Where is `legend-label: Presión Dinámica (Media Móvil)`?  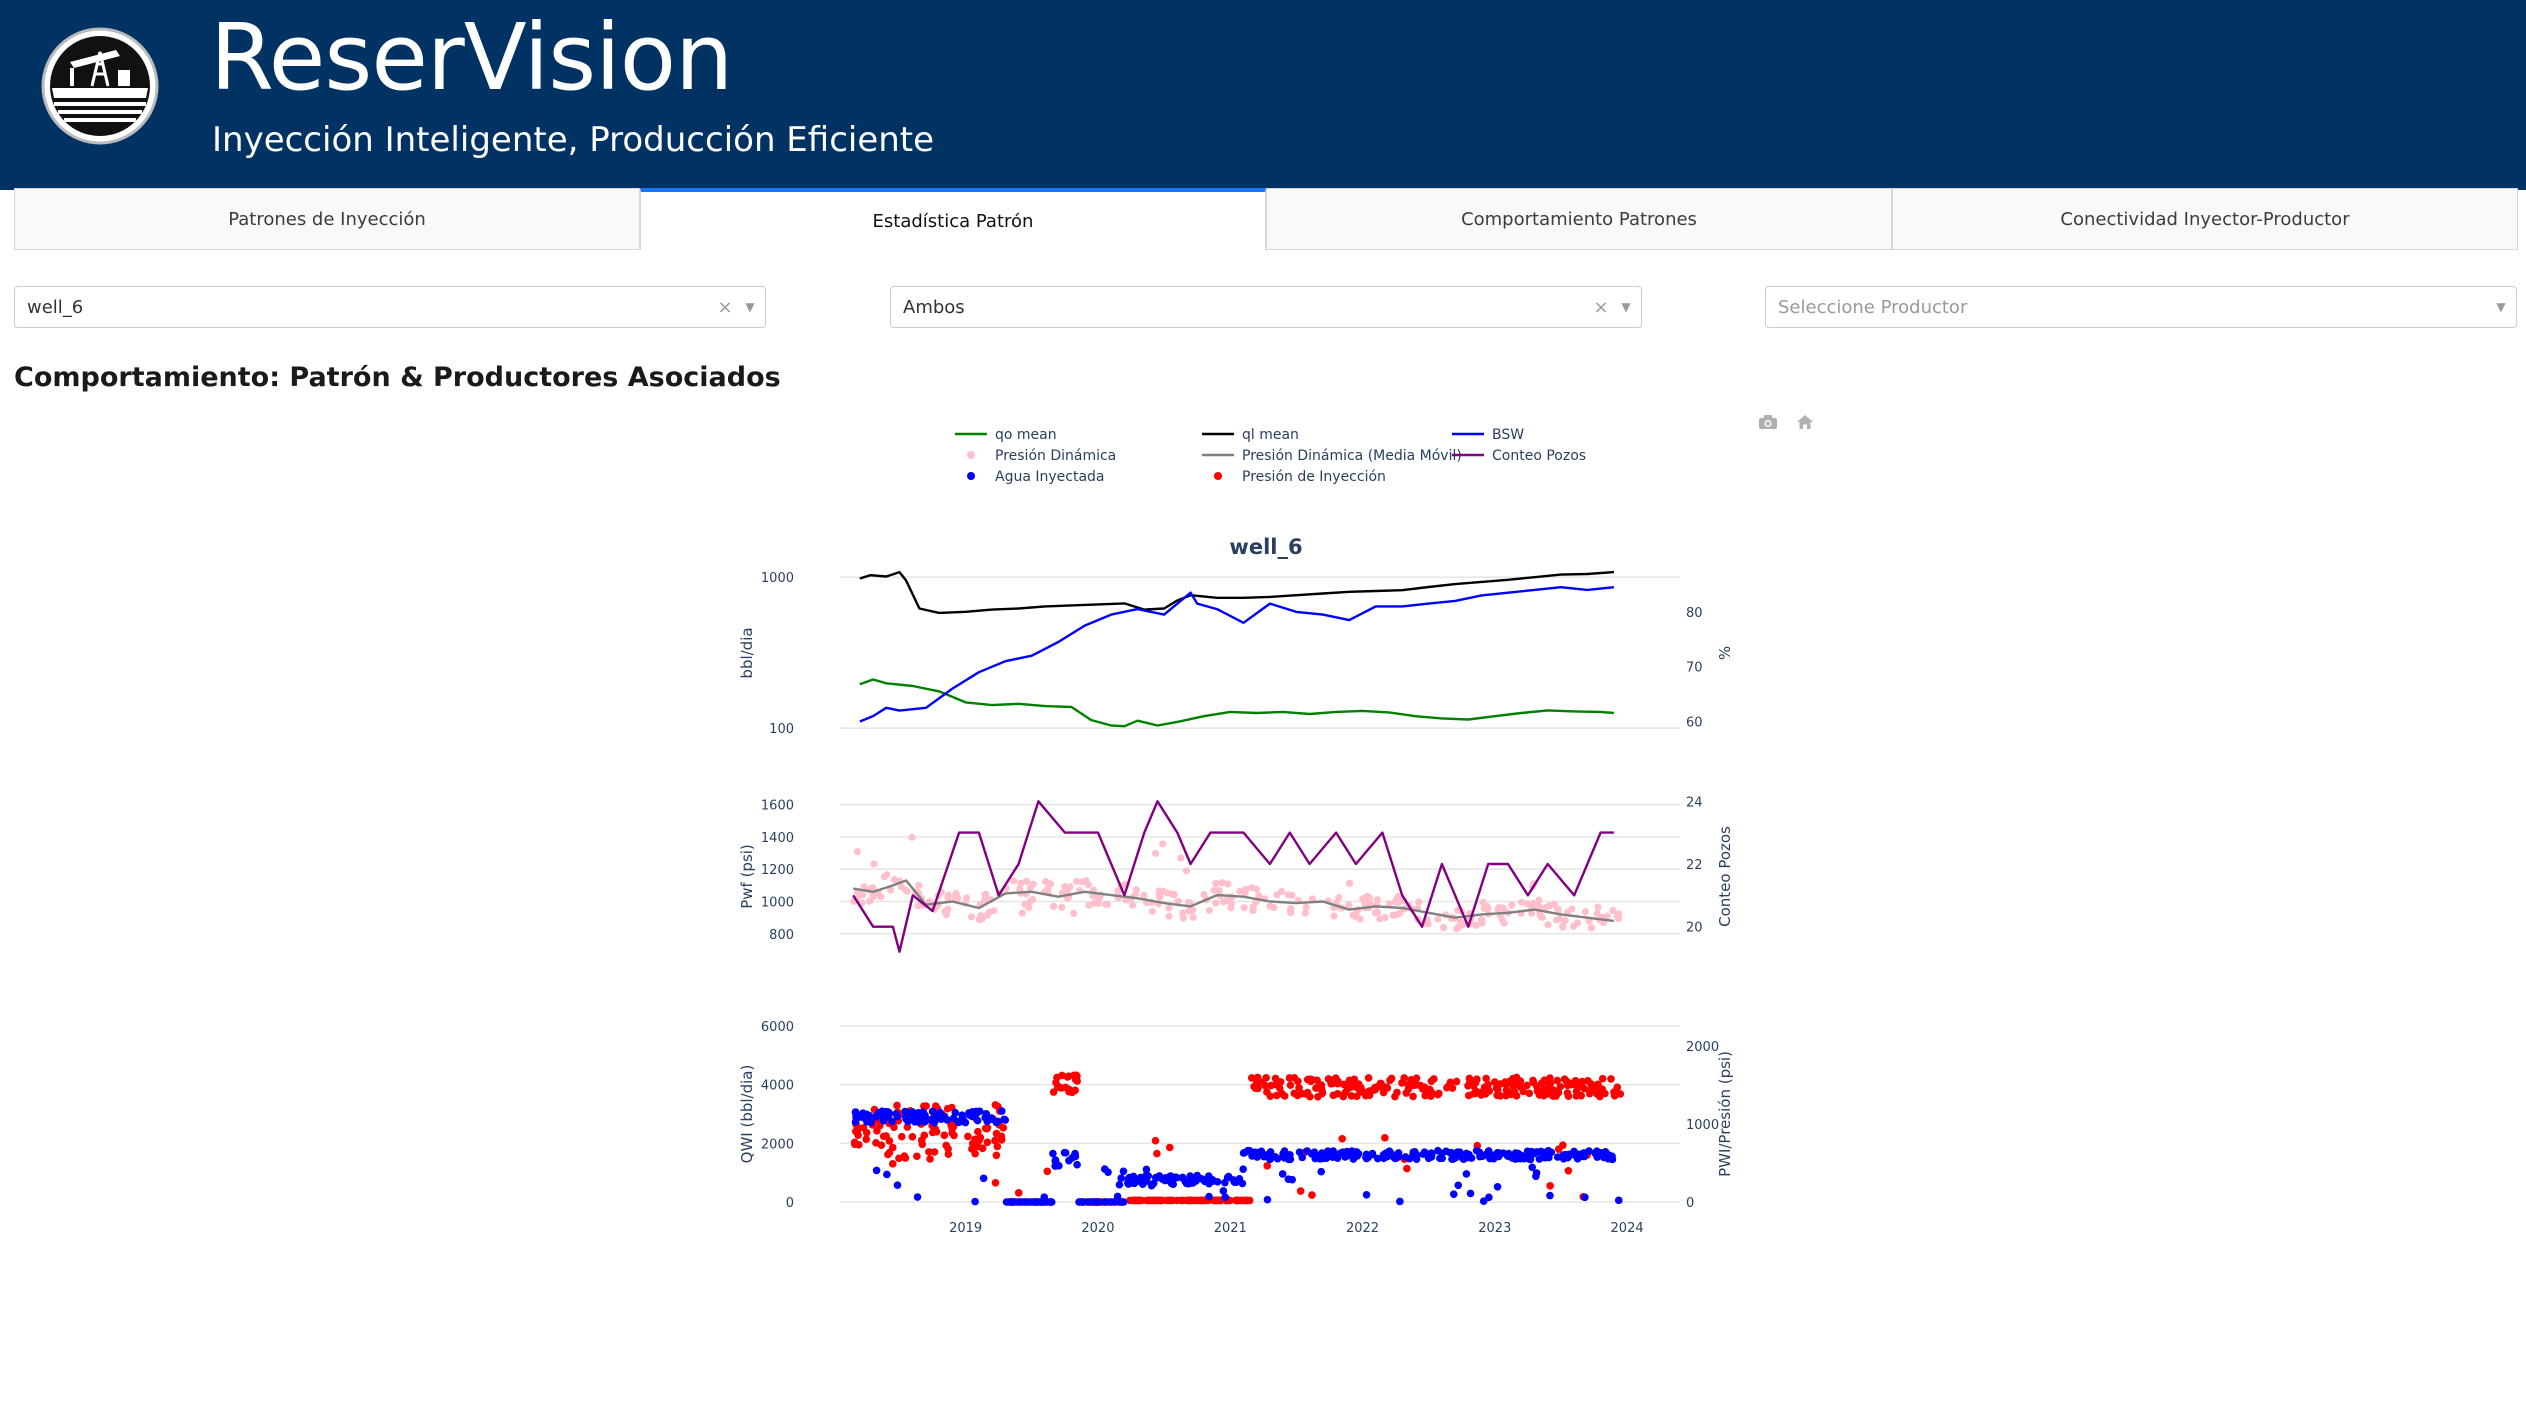 legend-label: Presión Dinámica (Media Móvil) is located at coordinates (1352, 456).